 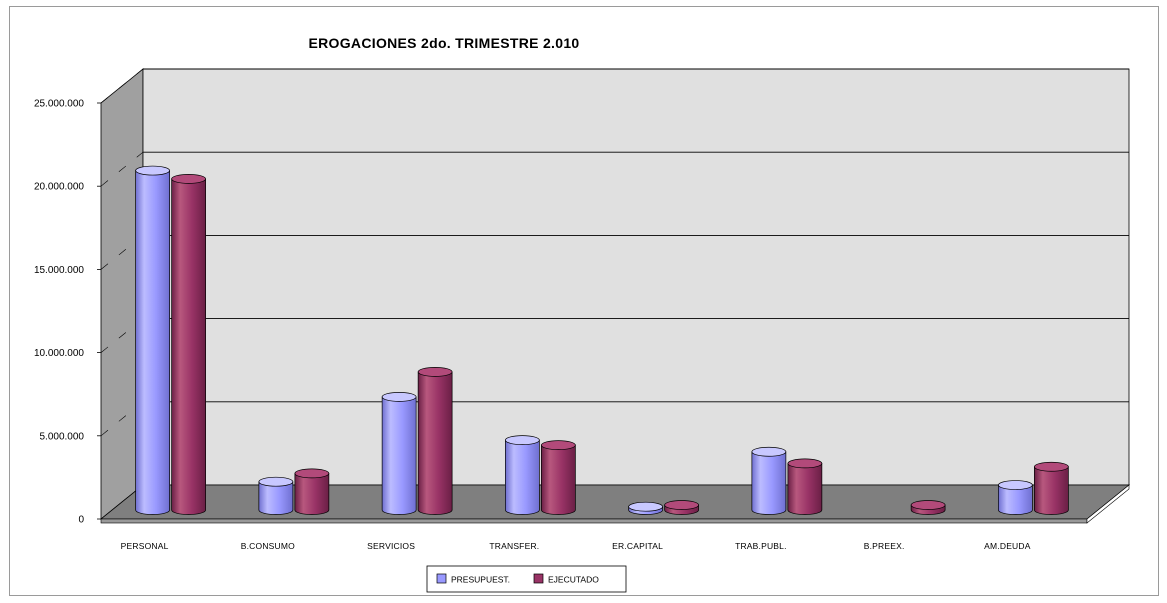 I want to click on bar-ejecutado-personal, so click(x=188, y=344).